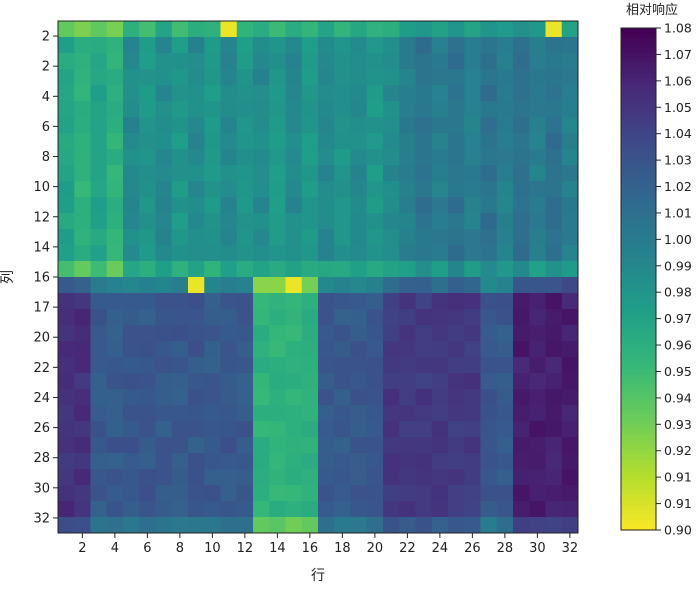  Describe the element at coordinates (678, 212) in the screenshot. I see `colorbar-tick-label: 1.01` at that location.